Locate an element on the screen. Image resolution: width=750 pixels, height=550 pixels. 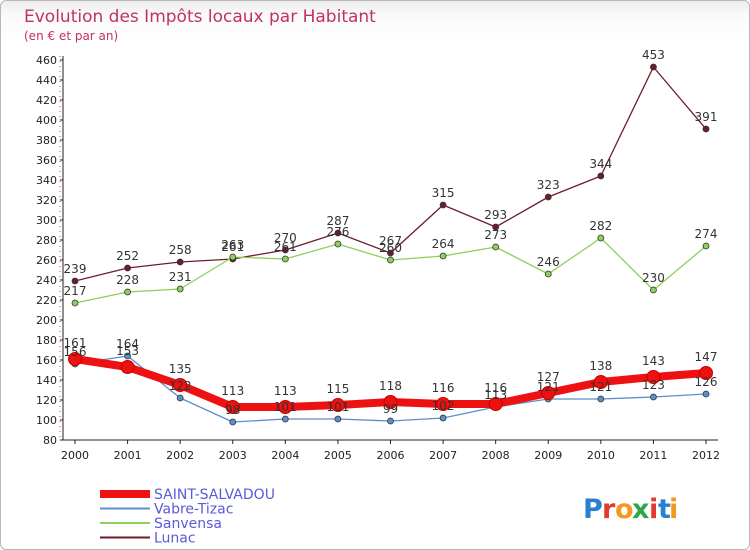
legend-label-lunac: Lunac is located at coordinates (175, 539).